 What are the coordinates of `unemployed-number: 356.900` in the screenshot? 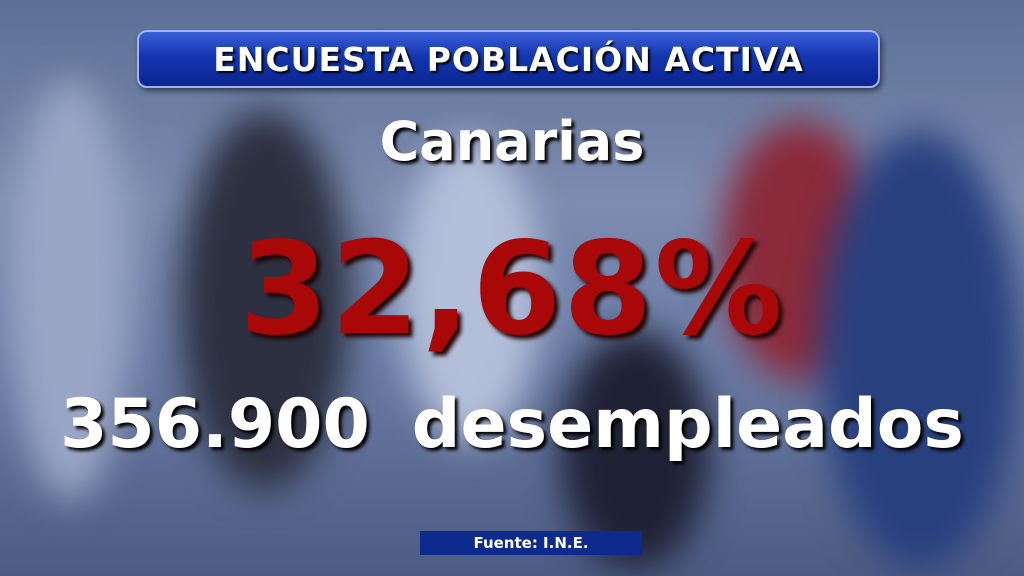 It's located at (215, 424).